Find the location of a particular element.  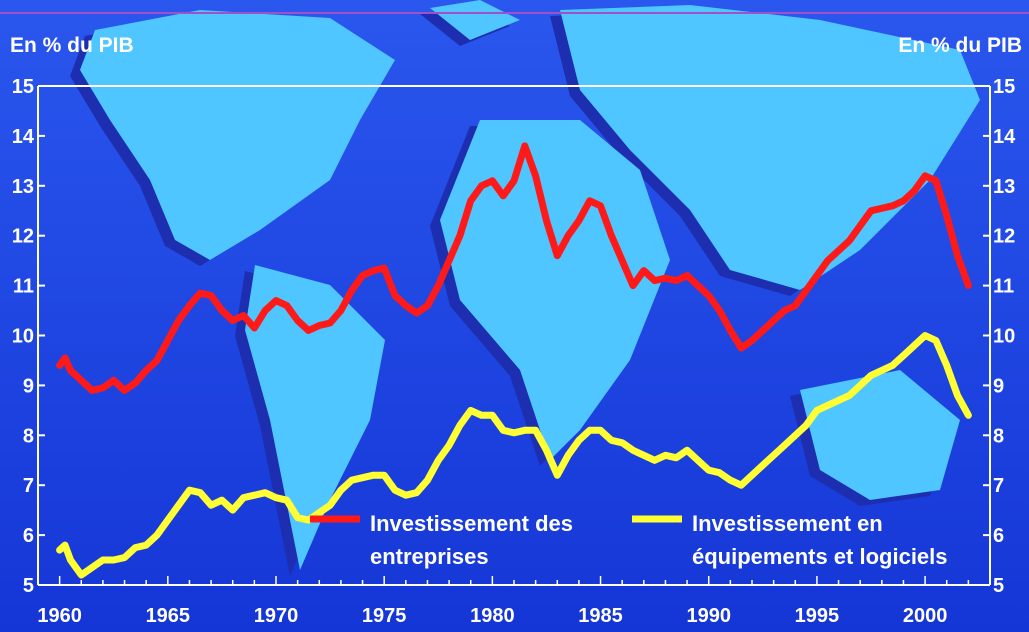

y-tick-label-left: 11 is located at coordinates (23, 287).